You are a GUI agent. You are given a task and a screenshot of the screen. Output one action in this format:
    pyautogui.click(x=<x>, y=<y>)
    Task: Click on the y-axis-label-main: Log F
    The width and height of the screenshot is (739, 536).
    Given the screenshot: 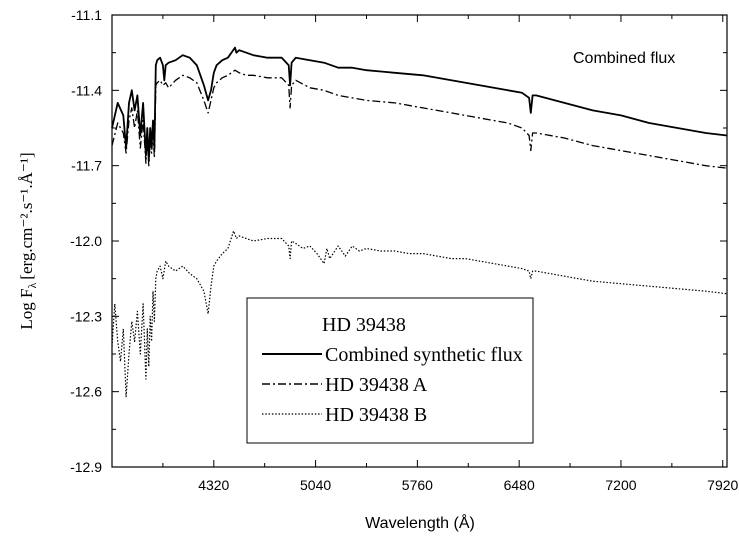 What is the action you would take?
    pyautogui.click(x=26, y=309)
    